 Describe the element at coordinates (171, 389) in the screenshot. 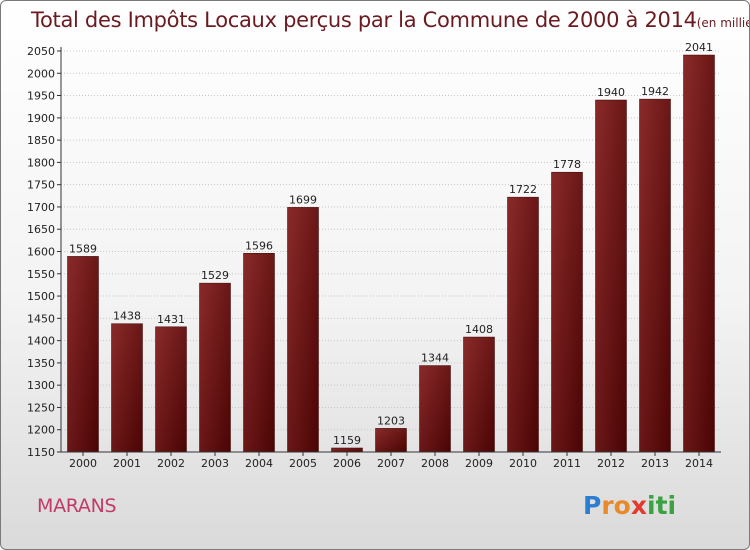

I see `bar-2002` at that location.